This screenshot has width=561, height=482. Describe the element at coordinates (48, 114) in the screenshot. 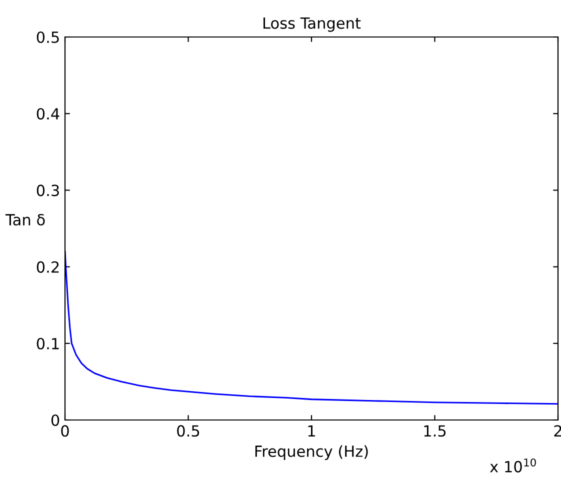

I see `y-tick-label: 0.4` at that location.